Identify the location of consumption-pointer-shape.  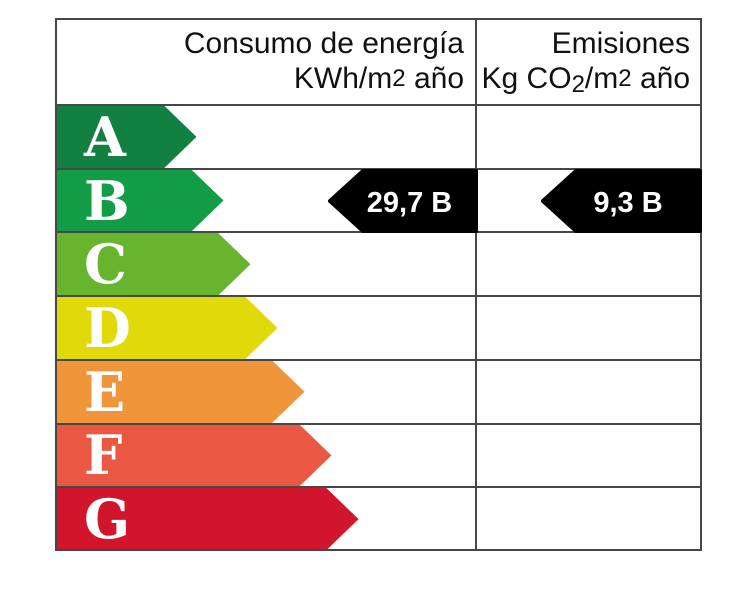
(403, 200).